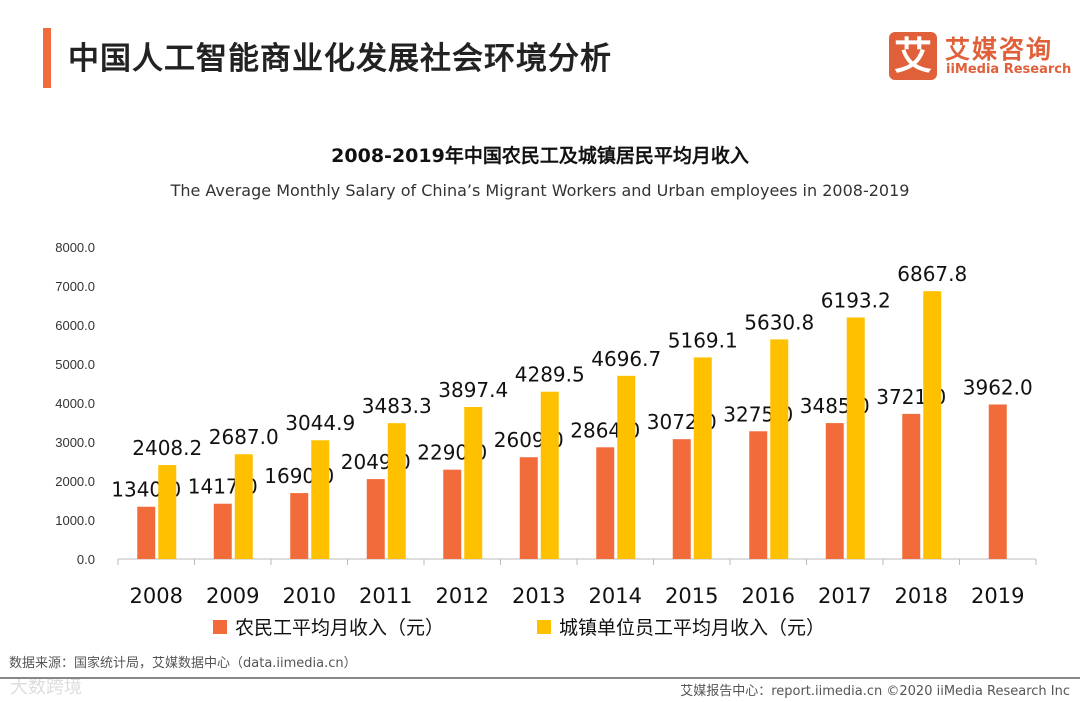 The image size is (1080, 702). Describe the element at coordinates (473, 390) in the screenshot. I see `data-label: 3897.4` at that location.